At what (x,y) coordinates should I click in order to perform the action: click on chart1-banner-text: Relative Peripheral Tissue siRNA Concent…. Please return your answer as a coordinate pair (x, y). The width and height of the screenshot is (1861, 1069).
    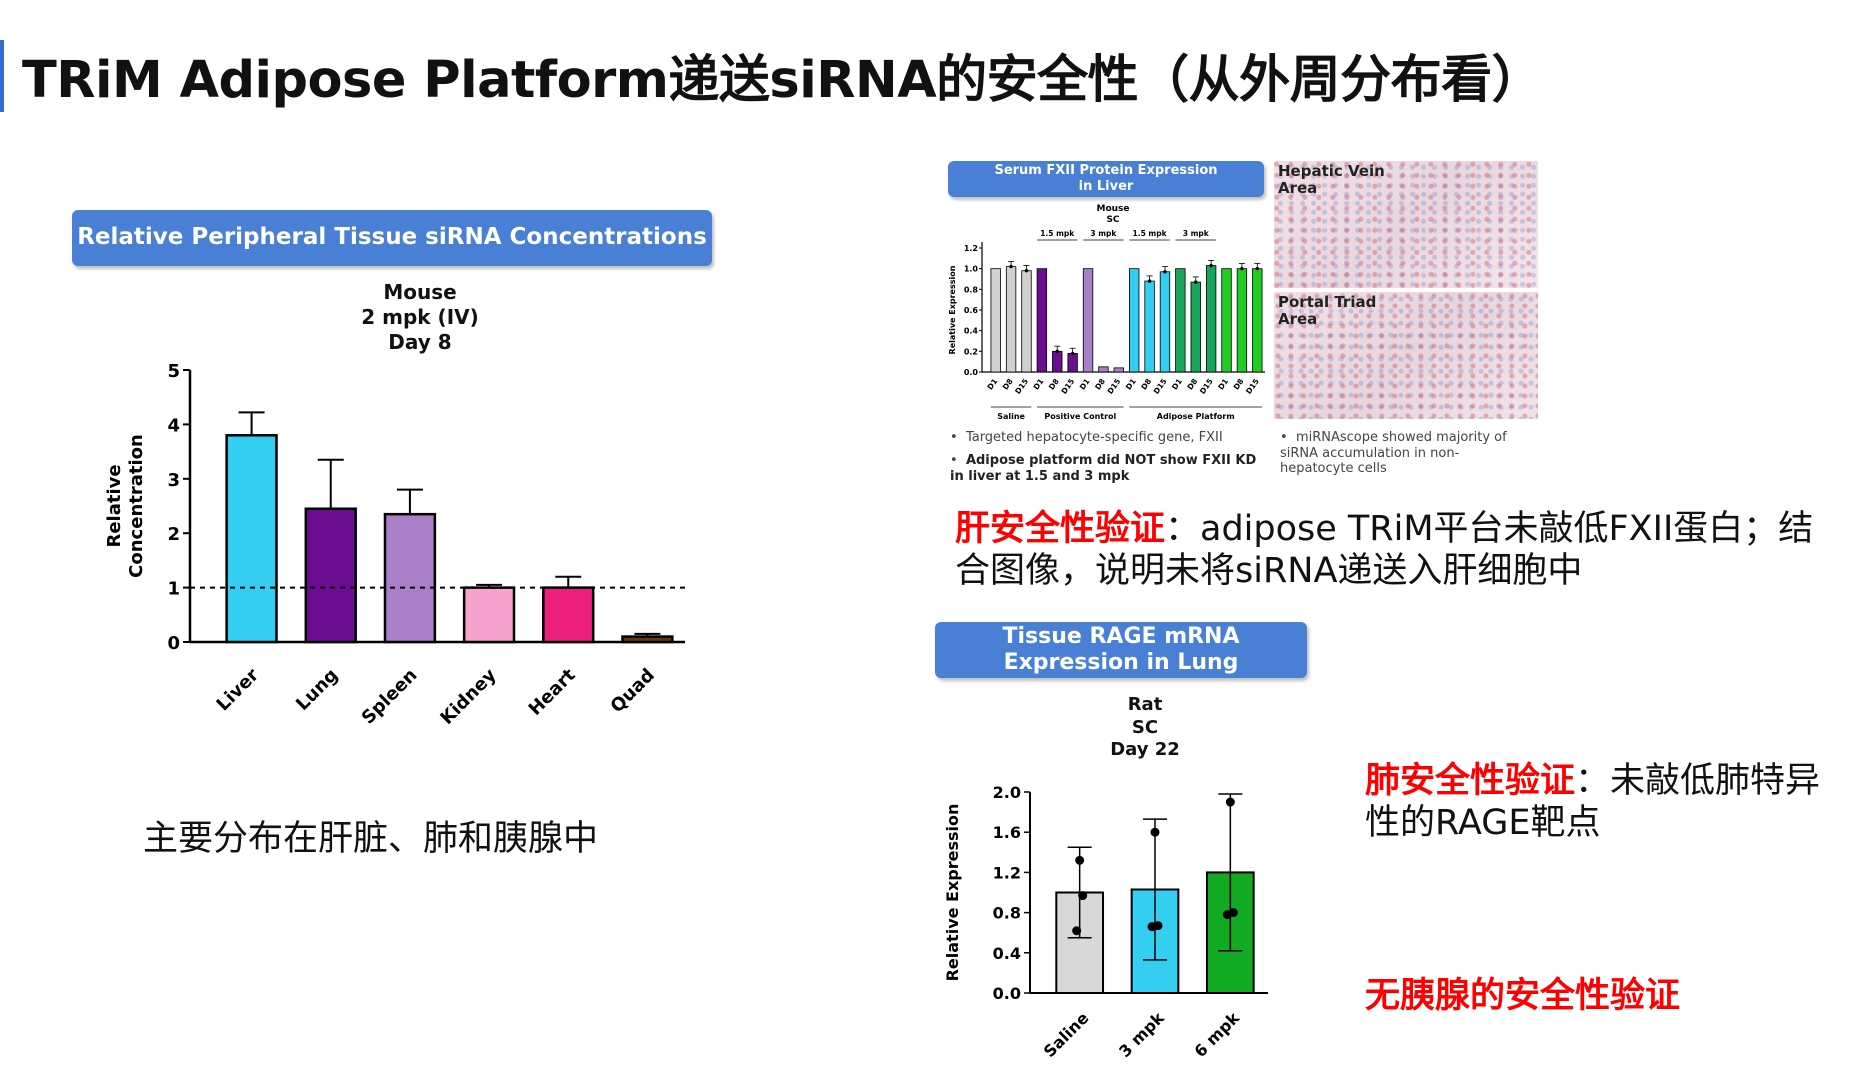
    Looking at the image, I should click on (392, 237).